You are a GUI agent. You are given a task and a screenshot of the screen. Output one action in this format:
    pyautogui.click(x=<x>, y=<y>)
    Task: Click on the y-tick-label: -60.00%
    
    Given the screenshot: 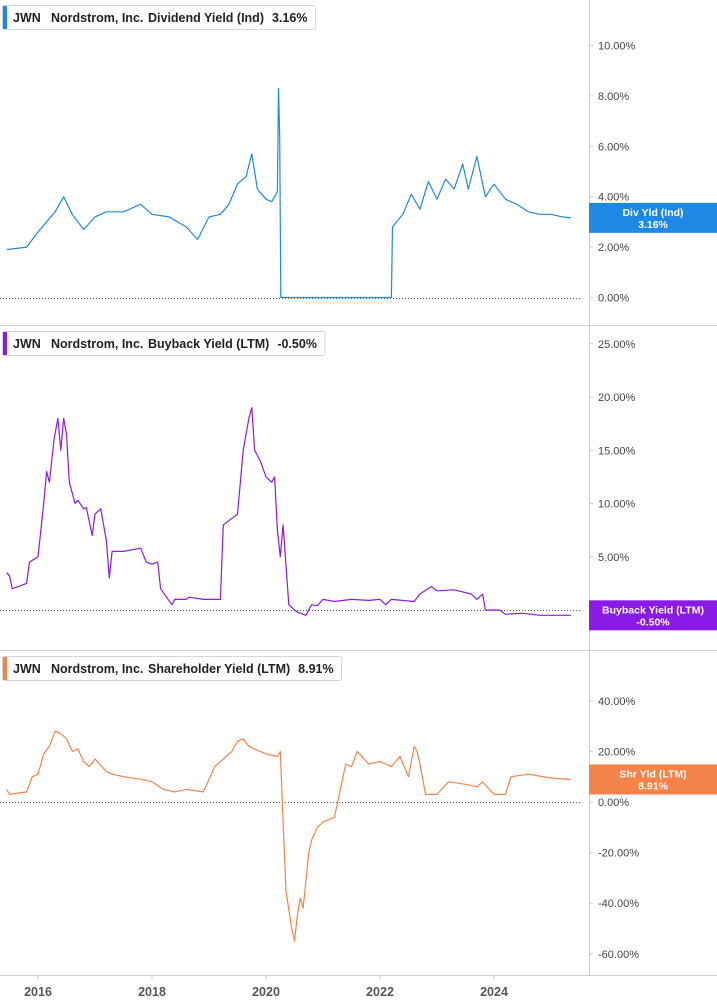 What is the action you would take?
    pyautogui.click(x=618, y=955)
    